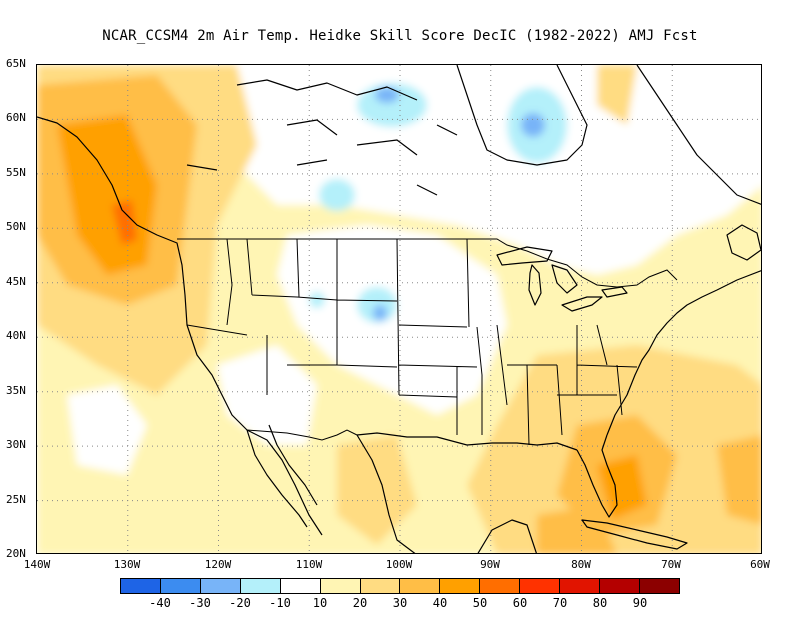 The height and width of the screenshot is (618, 800). Describe the element at coordinates (535, 285) in the screenshot. I see `lake-michigan` at that location.